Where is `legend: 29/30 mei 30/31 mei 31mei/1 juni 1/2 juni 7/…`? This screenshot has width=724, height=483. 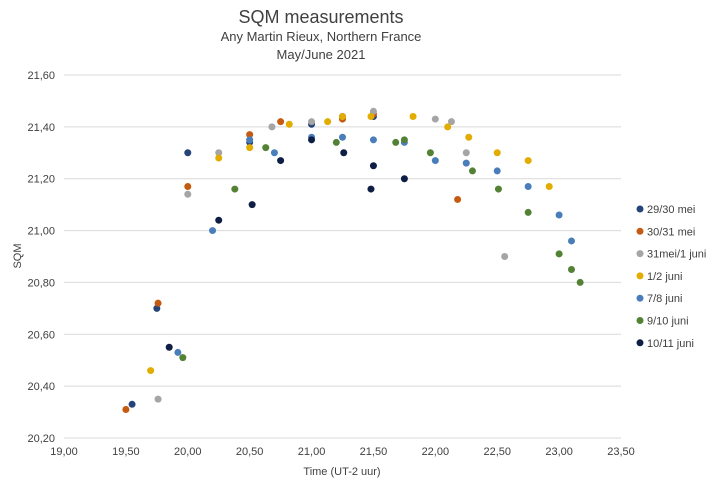
legend: 29/30 mei 30/31 mei 31mei/1 juni 1/2 juni 7/… is located at coordinates (671, 277).